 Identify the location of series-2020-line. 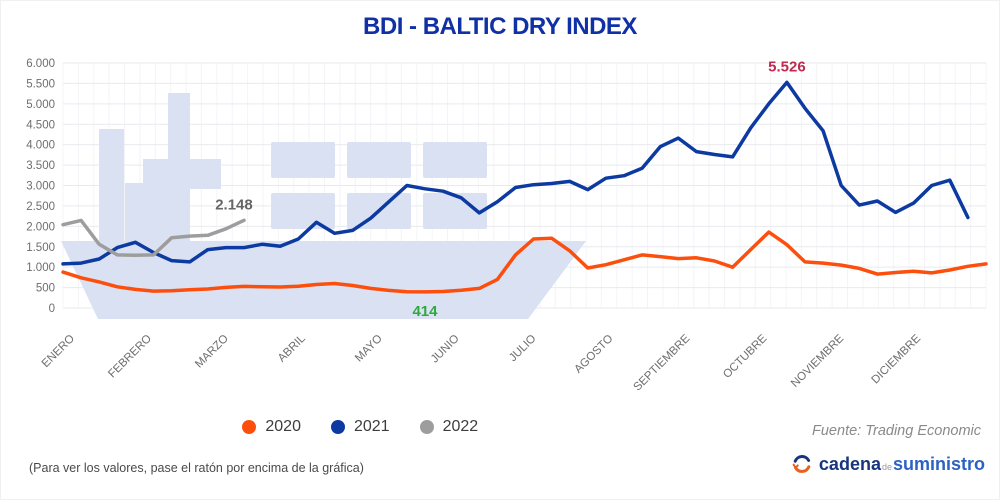
(524, 262).